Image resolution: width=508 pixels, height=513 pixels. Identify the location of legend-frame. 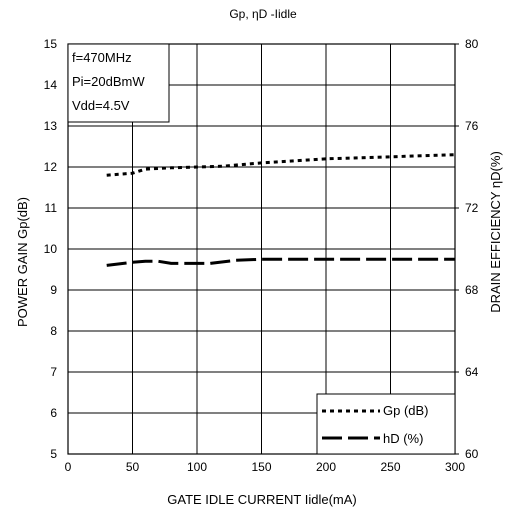
(386, 424).